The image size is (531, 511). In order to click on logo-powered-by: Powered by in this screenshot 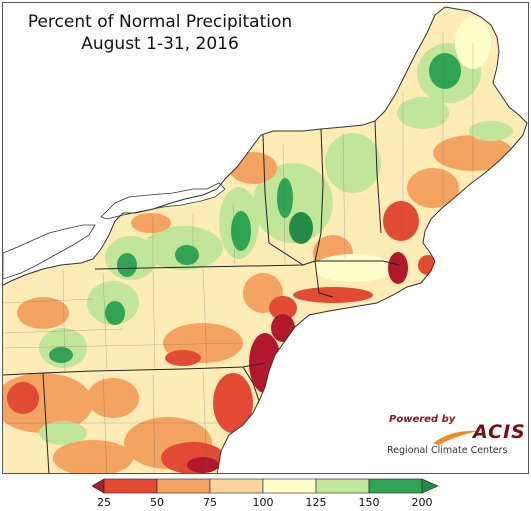, I will do `click(422, 419)`.